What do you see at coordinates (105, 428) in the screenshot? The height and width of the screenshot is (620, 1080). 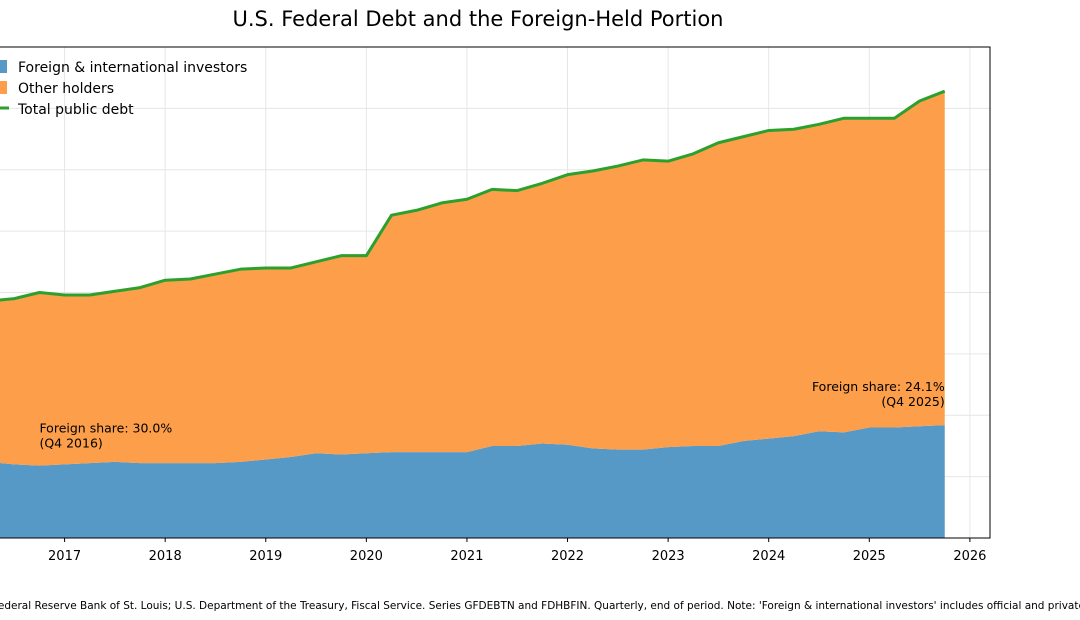 I see `annotation-foreign-share: Foreign share: 30.0%` at bounding box center [105, 428].